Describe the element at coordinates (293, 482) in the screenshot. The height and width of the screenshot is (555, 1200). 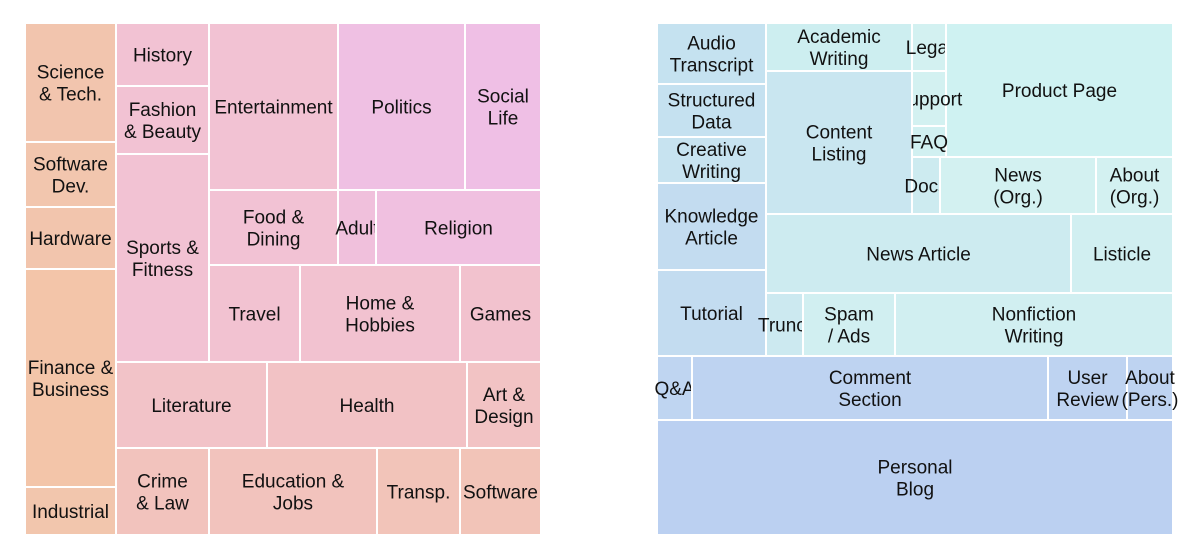
I see `cell-education-and-jobs-label-line: Education &` at that location.